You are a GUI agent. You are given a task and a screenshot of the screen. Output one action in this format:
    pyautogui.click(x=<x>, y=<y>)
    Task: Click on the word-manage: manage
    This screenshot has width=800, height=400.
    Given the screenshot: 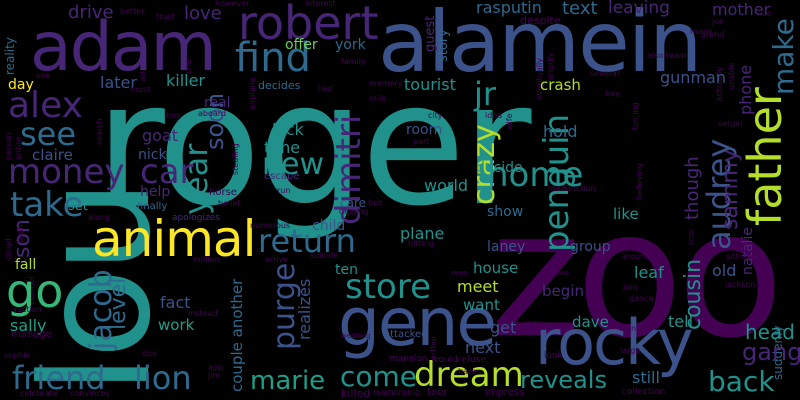 What is the action you would take?
    pyautogui.click(x=31, y=334)
    